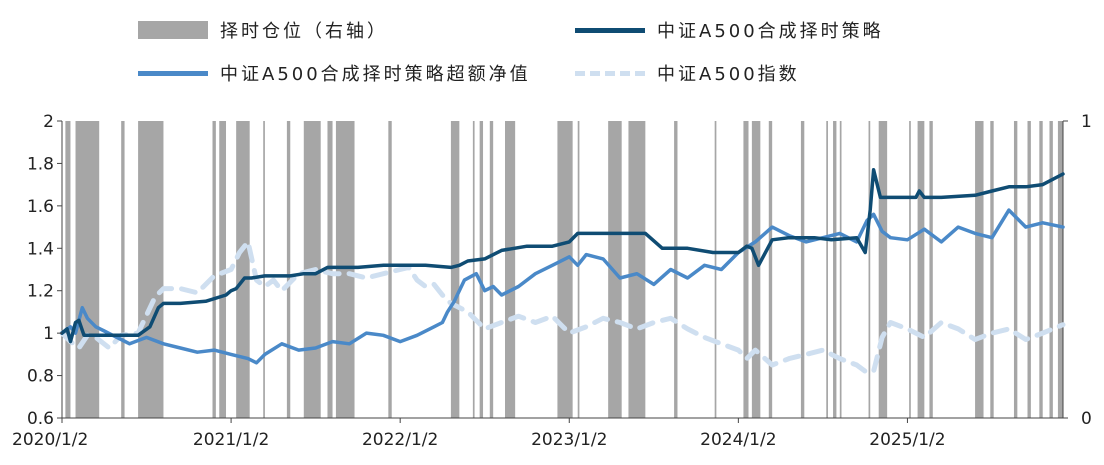 Image resolution: width=1104 pixels, height=465 pixels. I want to click on x-tick-label: 2024/1/2, so click(738, 440).